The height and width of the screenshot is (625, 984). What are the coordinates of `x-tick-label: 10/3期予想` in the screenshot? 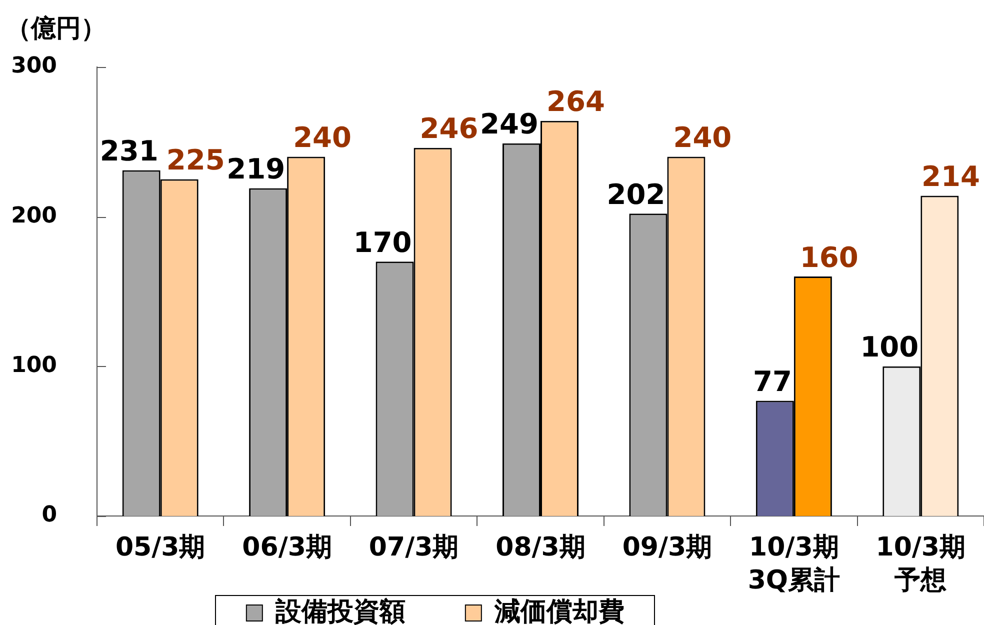 It's located at (921, 564).